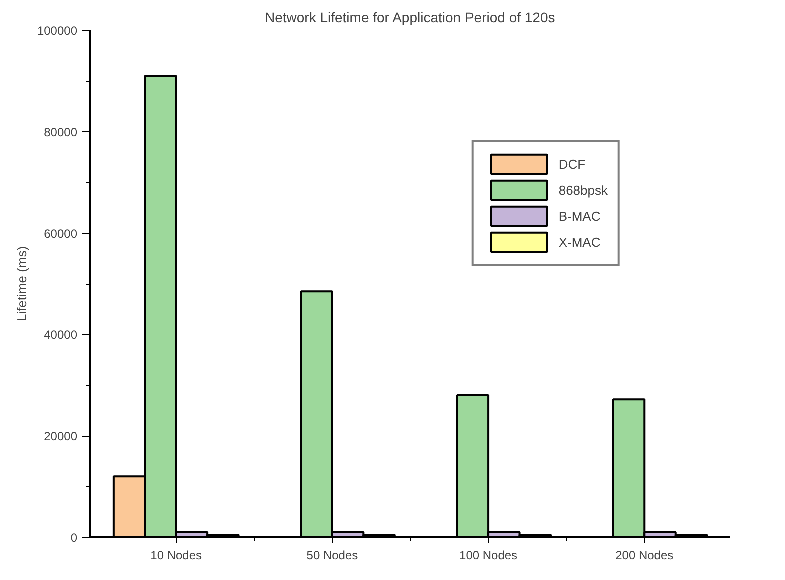 Image resolution: width=785 pixels, height=580 pixels. Describe the element at coordinates (579, 242) in the screenshot. I see `legend-label: X-MAC` at that location.